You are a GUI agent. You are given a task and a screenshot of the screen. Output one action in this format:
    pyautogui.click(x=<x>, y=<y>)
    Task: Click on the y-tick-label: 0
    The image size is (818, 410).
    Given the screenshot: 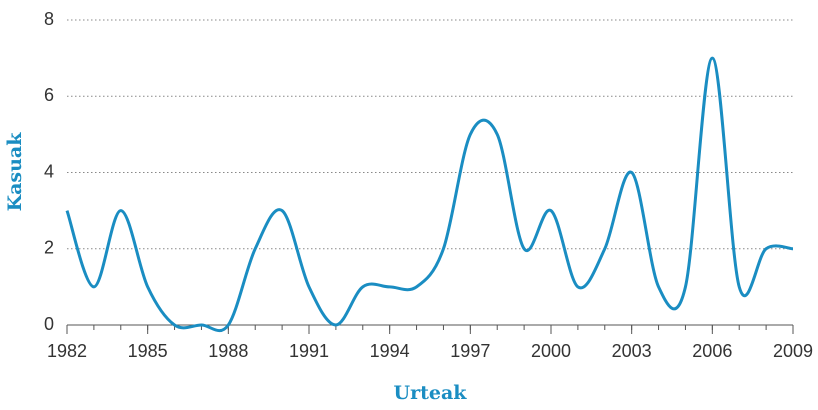 What is the action you would take?
    pyautogui.click(x=49, y=324)
    